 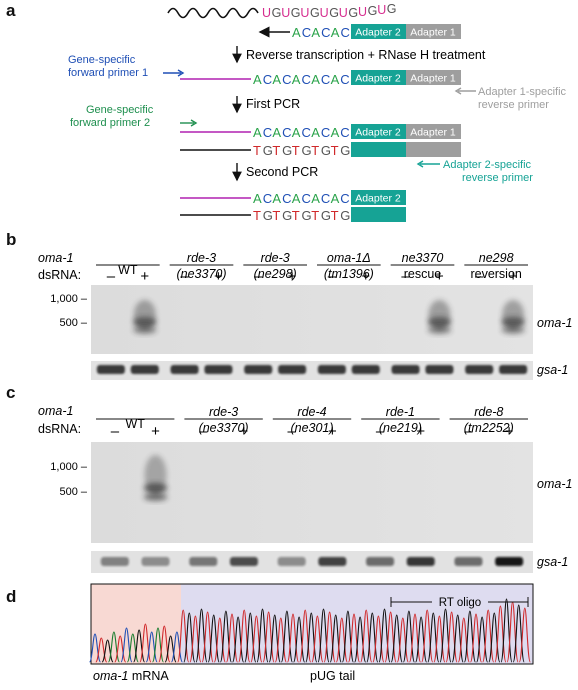 I want to click on rev1-line1: Adapter 1-specific, so click(x=522, y=92).